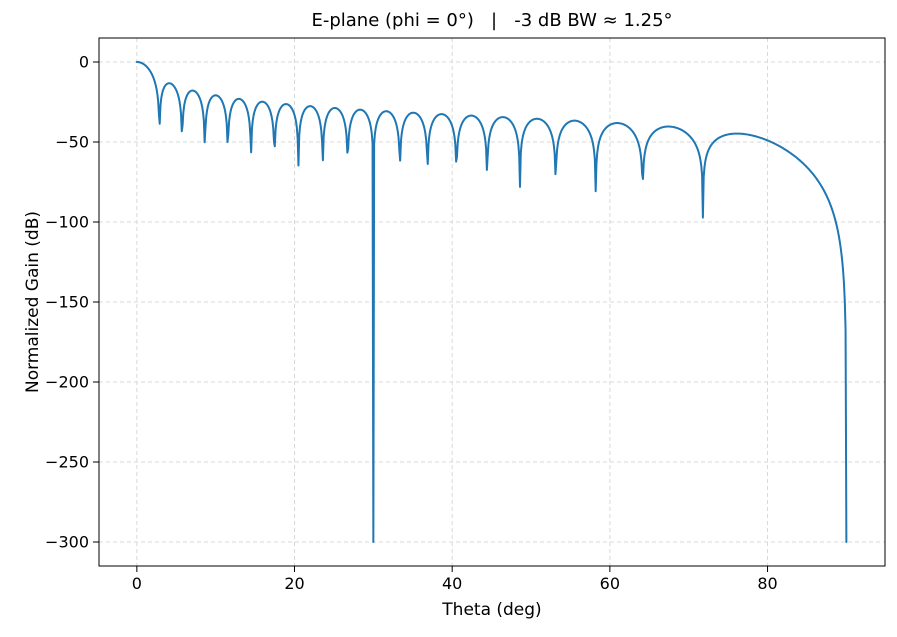 The image size is (897, 637). Describe the element at coordinates (137, 583) in the screenshot. I see `x-tick-label: 0` at that location.